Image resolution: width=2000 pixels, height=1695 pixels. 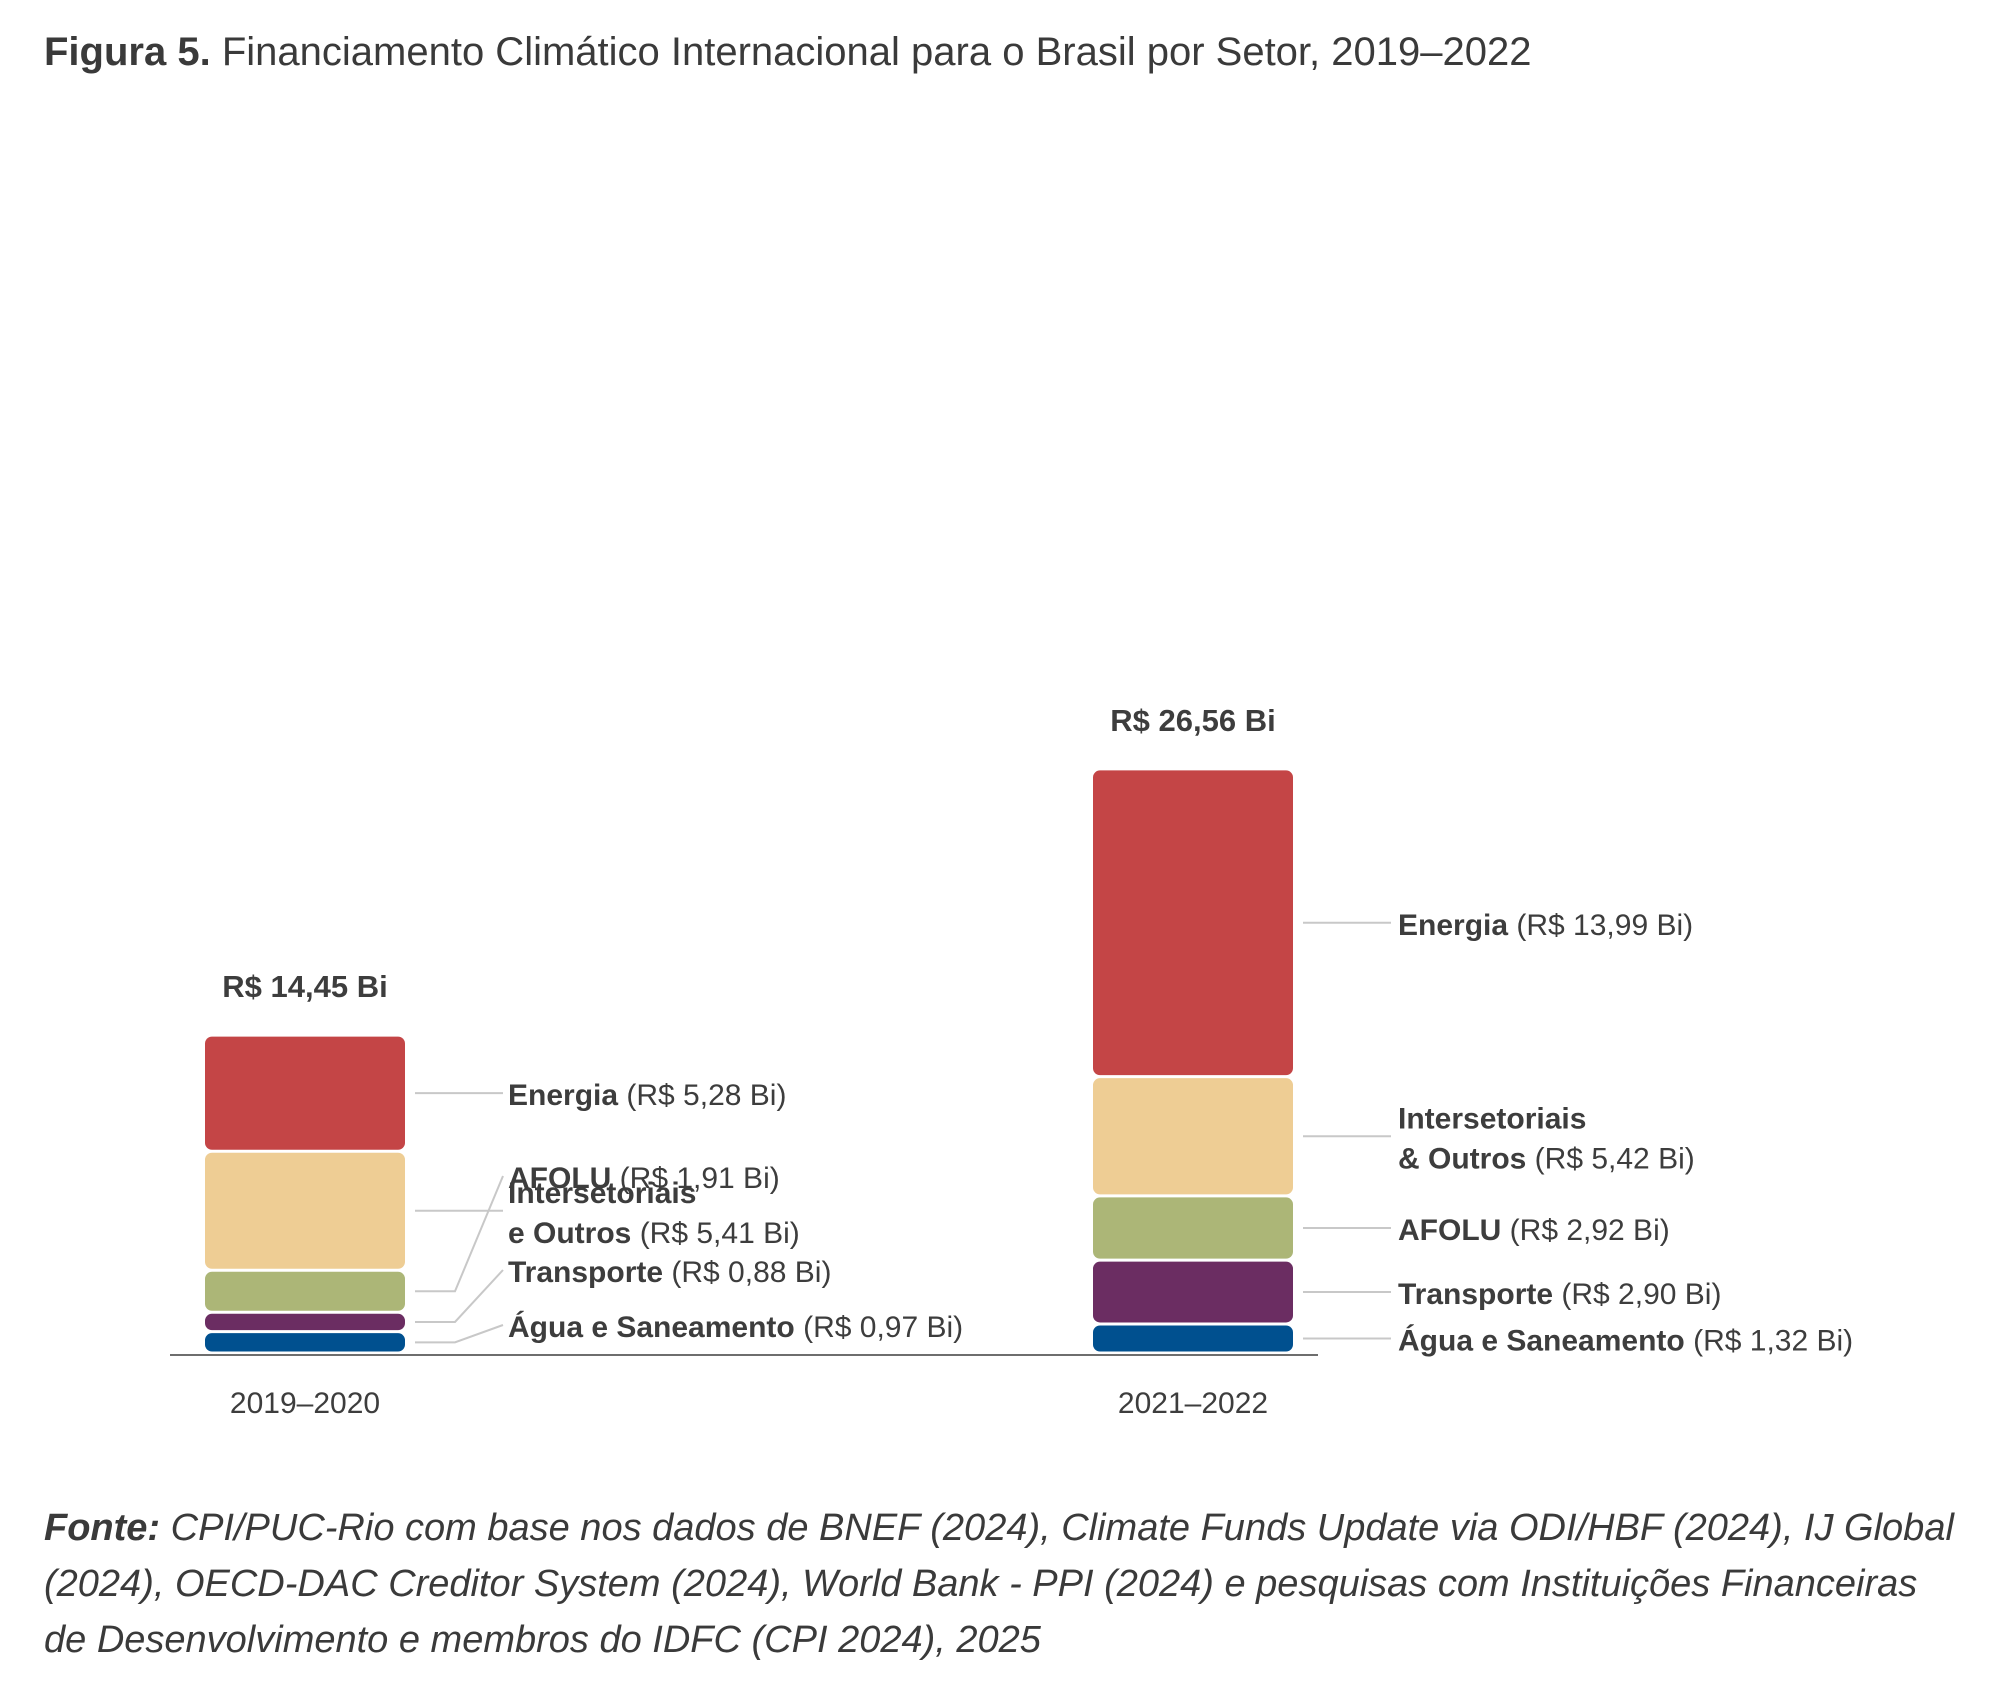 I want to click on segment-label-intersetoriais-e-outros-1: & Outros (R$ 5,42 Bi), so click(x=1546, y=1158).